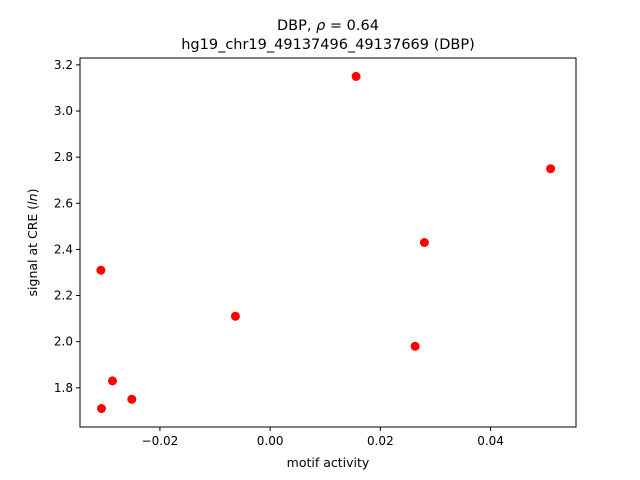 This screenshot has width=640, height=480. I want to click on y-tick-label: 2.0, so click(63, 342).